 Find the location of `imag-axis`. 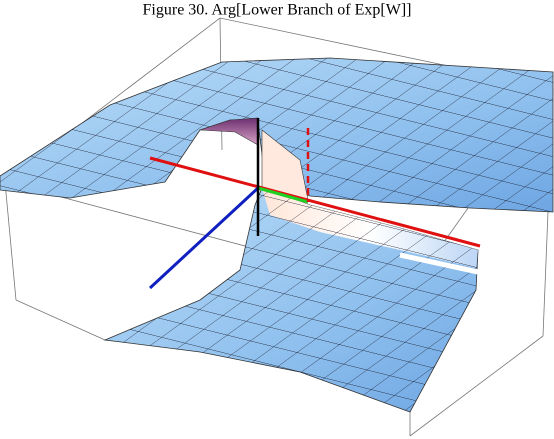

imag-axis is located at coordinates (204, 238).